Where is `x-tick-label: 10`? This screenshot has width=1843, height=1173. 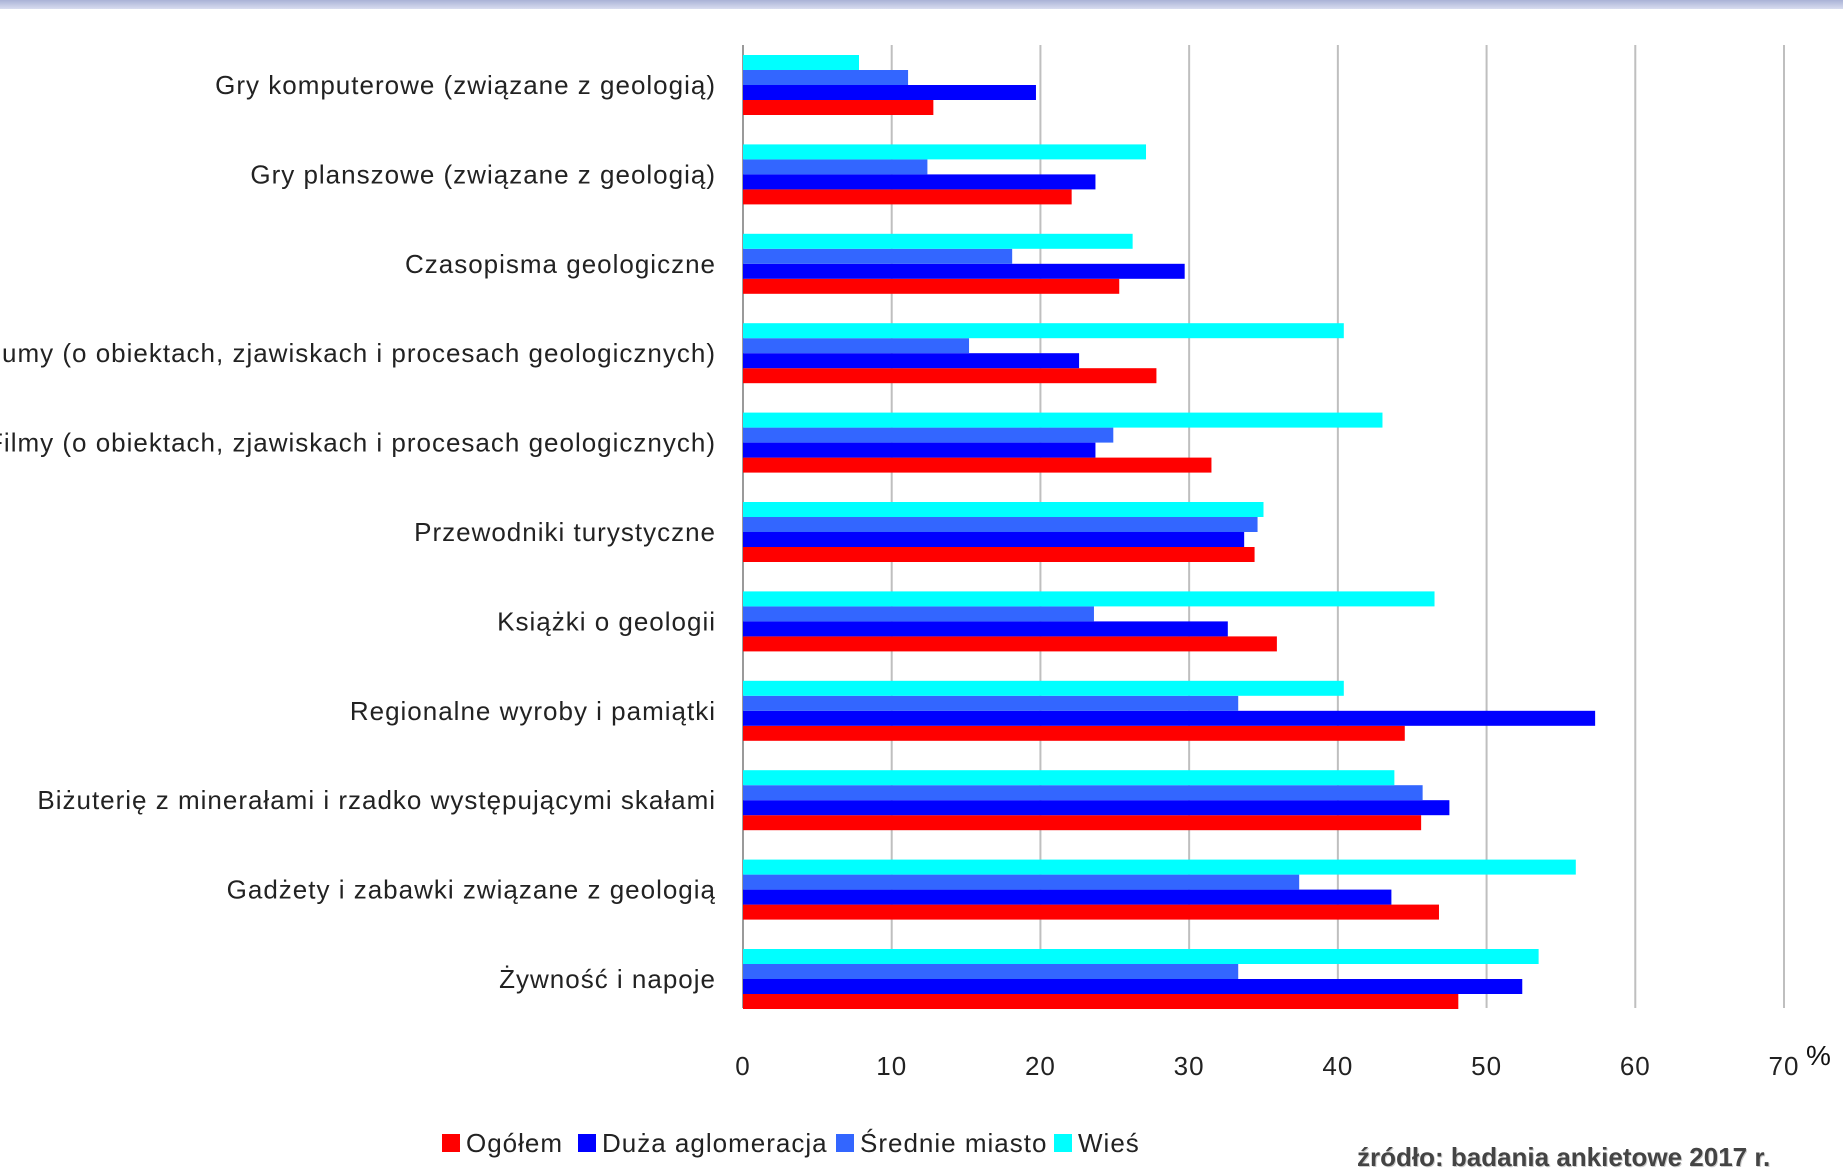
x-tick-label: 10 is located at coordinates (891, 1066).